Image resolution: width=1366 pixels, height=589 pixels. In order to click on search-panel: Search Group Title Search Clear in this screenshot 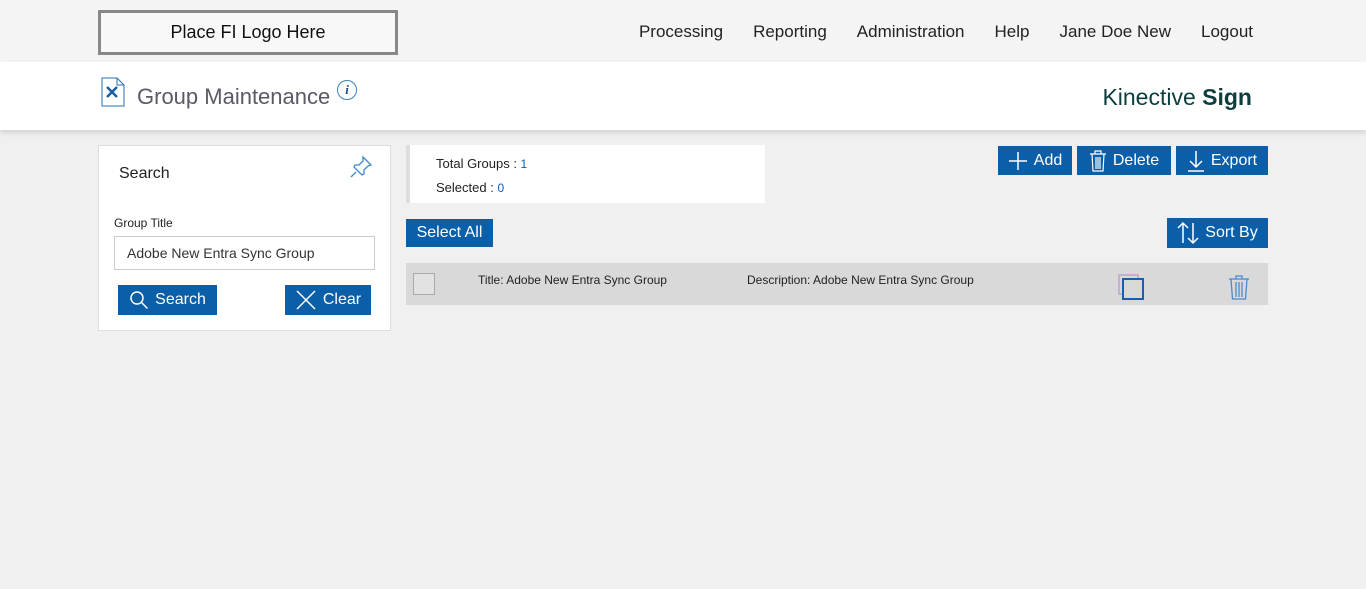, I will do `click(244, 238)`.